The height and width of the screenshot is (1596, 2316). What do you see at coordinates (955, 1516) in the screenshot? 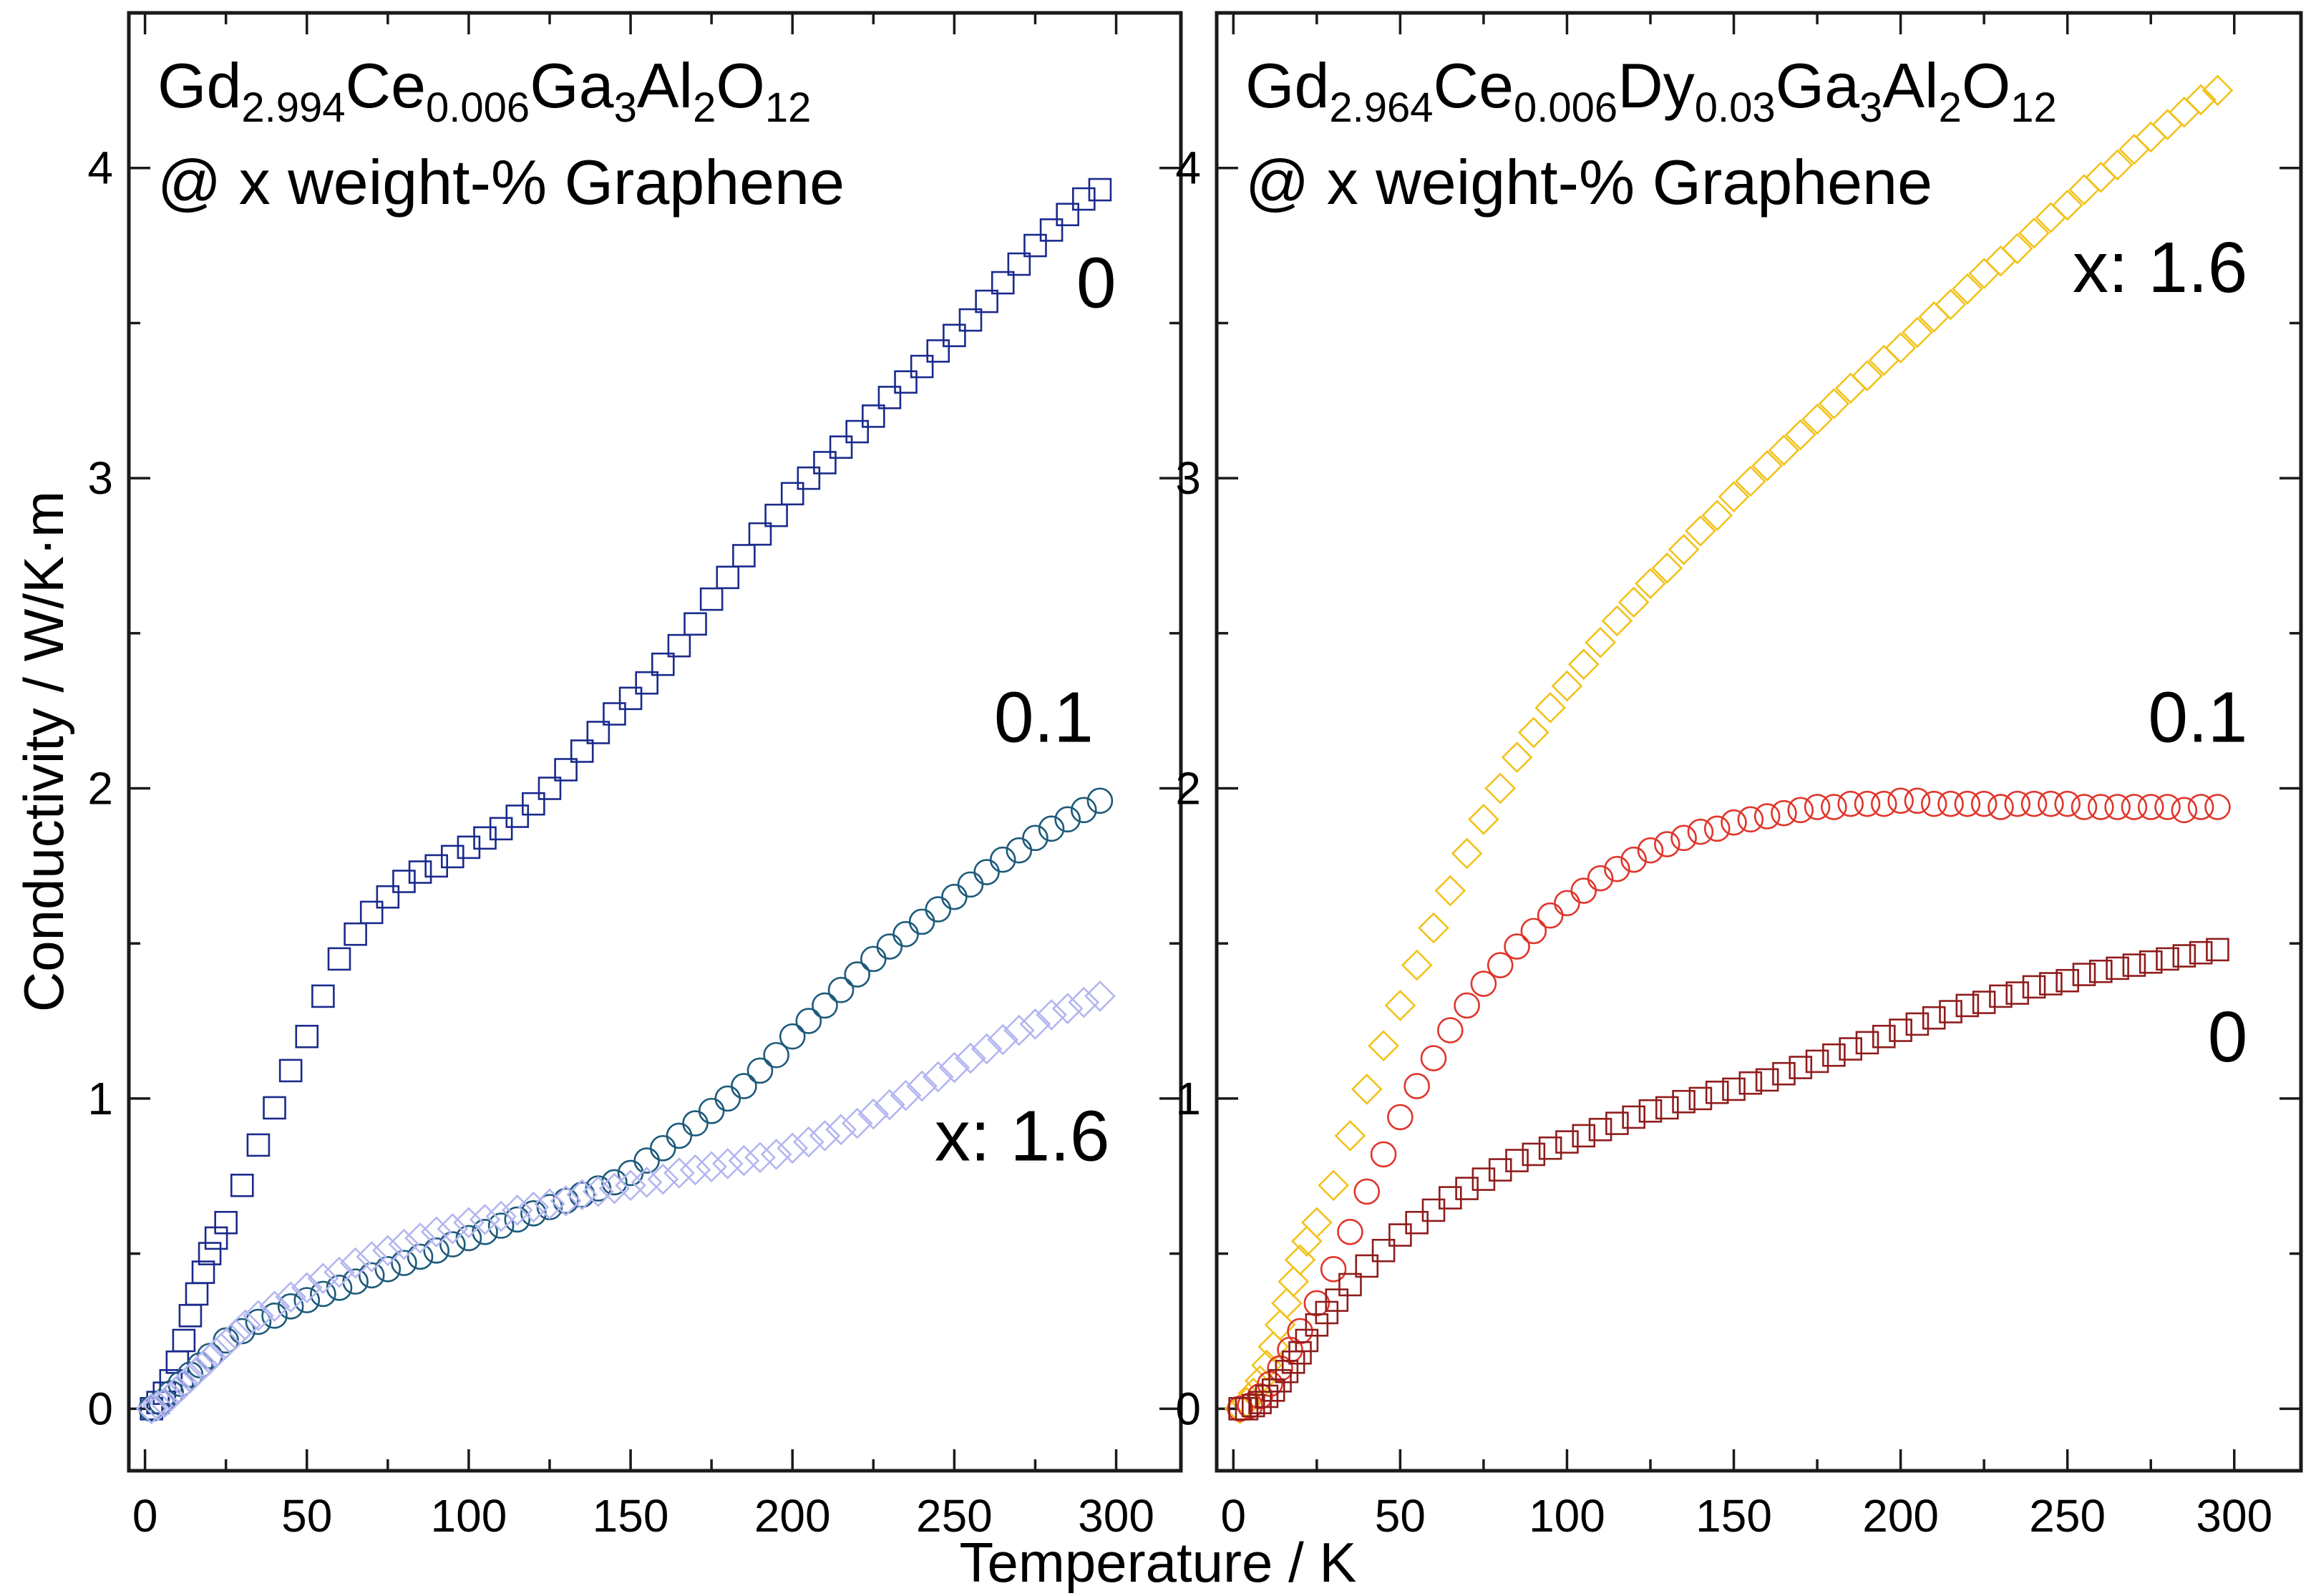
I see `x-tick-label: 250` at bounding box center [955, 1516].